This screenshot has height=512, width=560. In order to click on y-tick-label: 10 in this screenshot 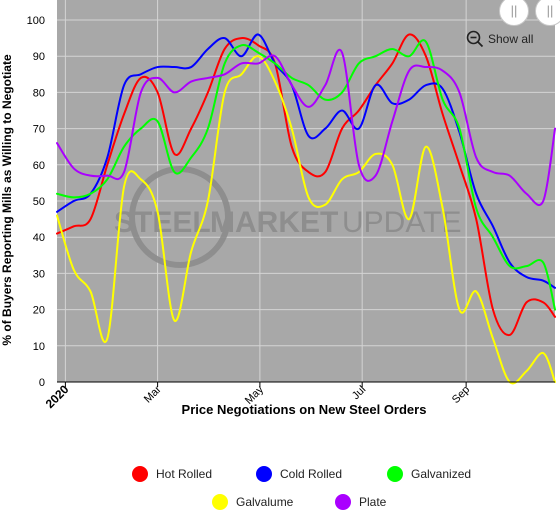, I will do `click(39, 347)`.